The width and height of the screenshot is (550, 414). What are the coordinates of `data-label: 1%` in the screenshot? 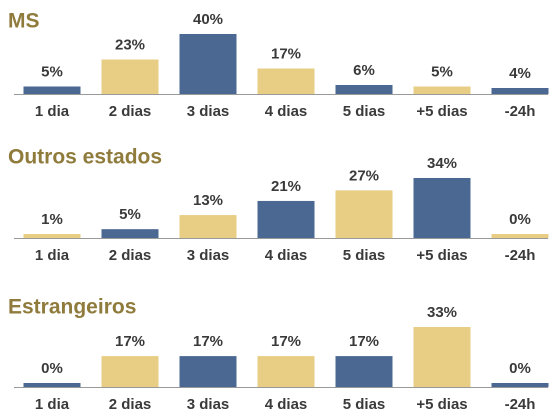 It's located at (52, 219).